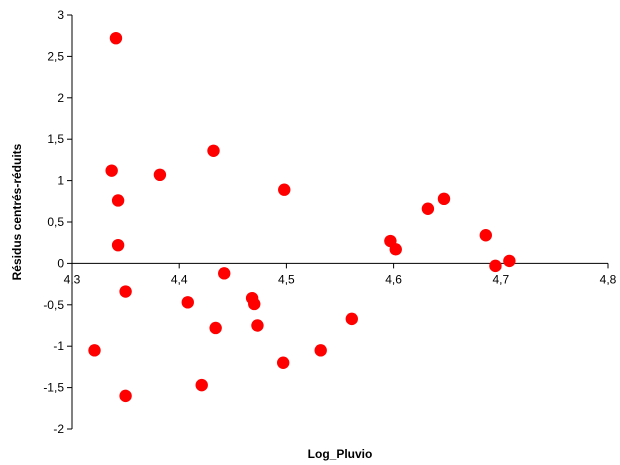  Describe the element at coordinates (60, 181) in the screenshot. I see `y-tick-label: 1` at that location.